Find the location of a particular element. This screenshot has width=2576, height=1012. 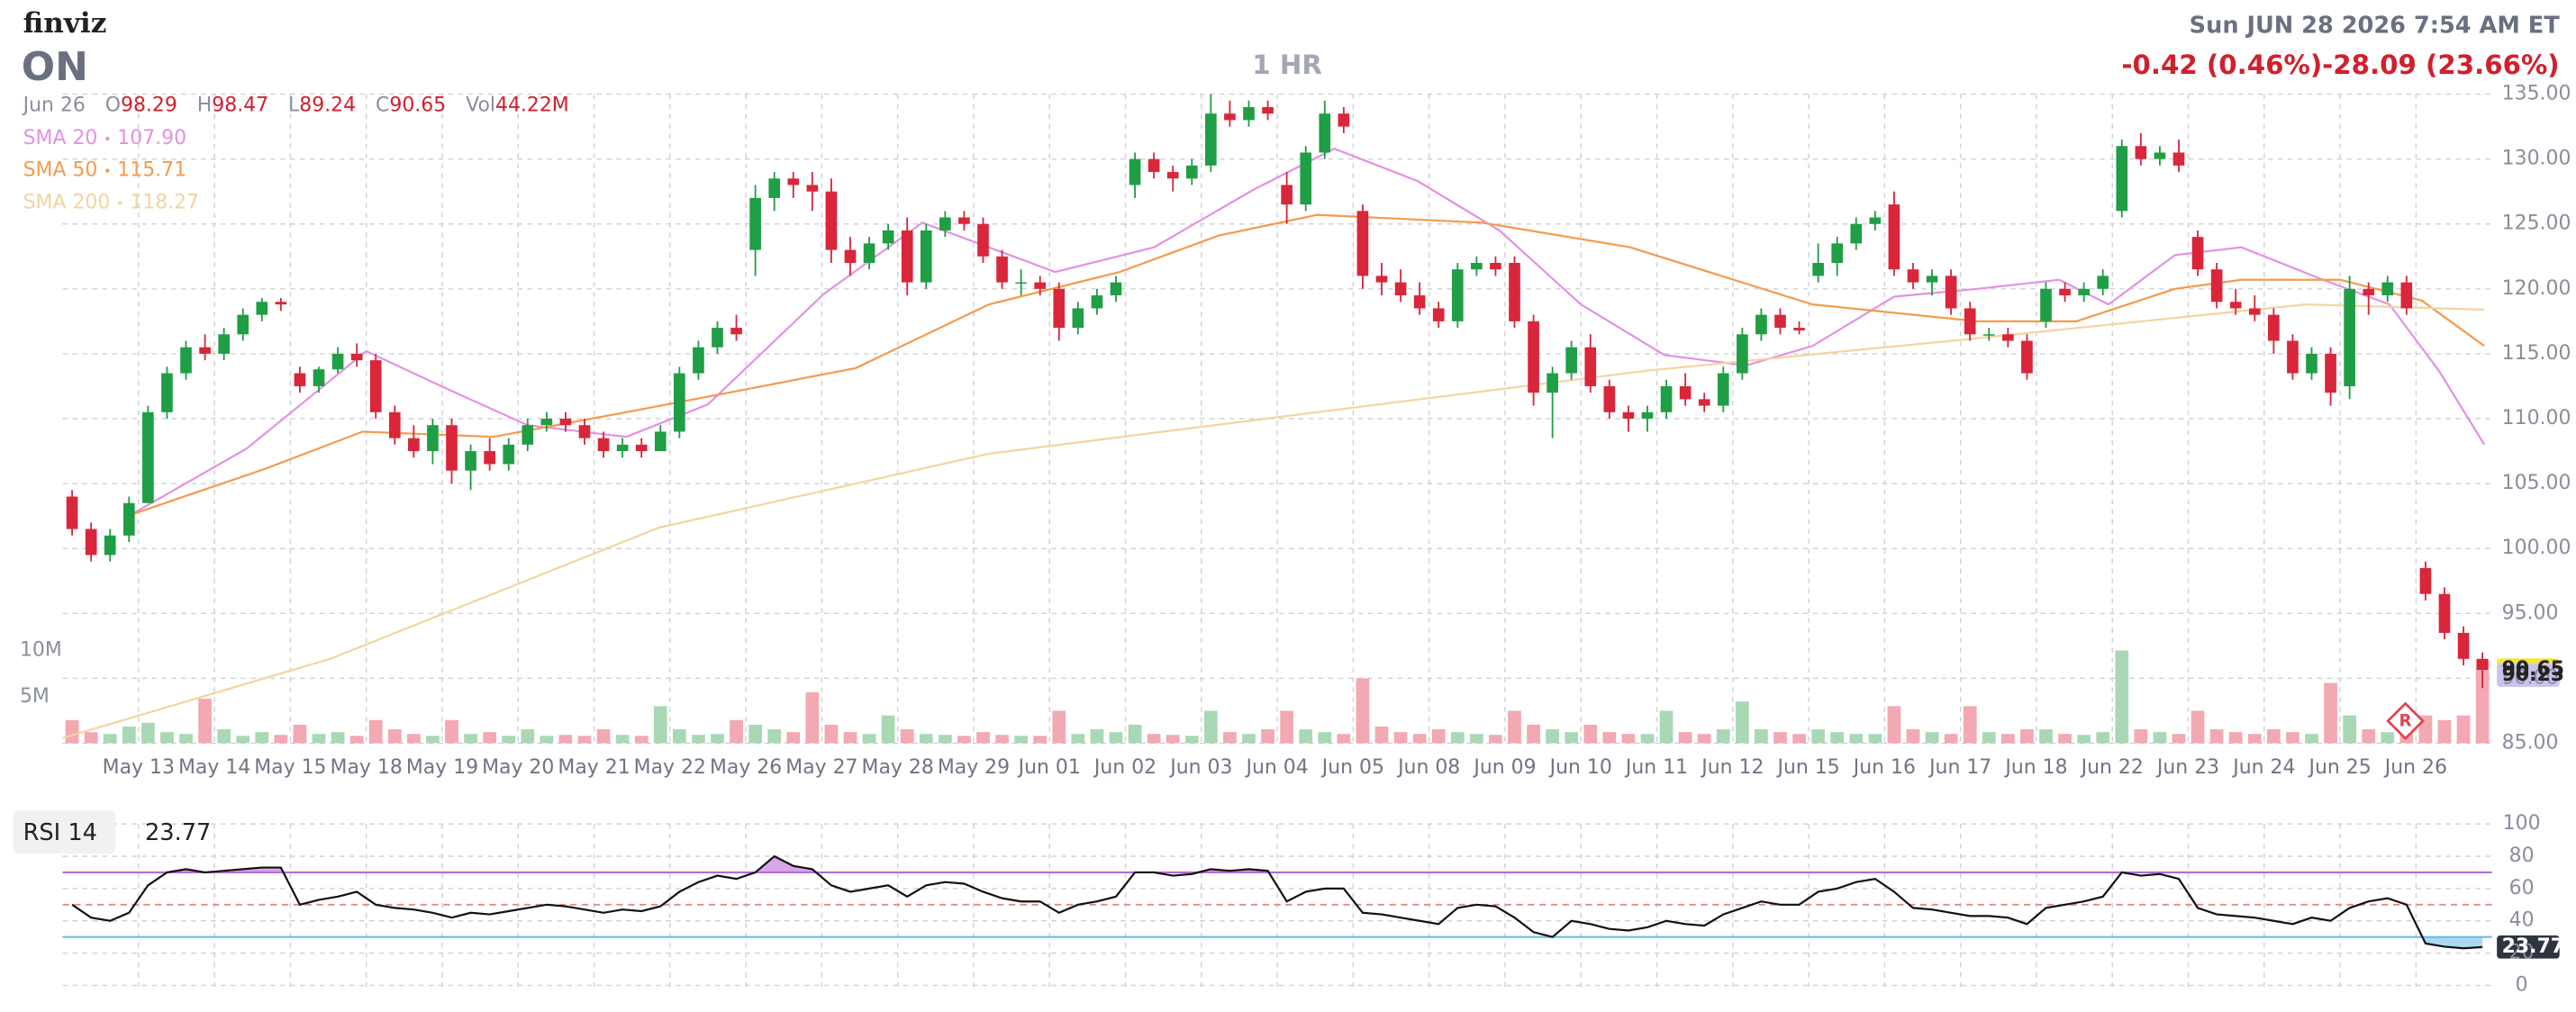

timeframe: 1 HR is located at coordinates (1287, 65).